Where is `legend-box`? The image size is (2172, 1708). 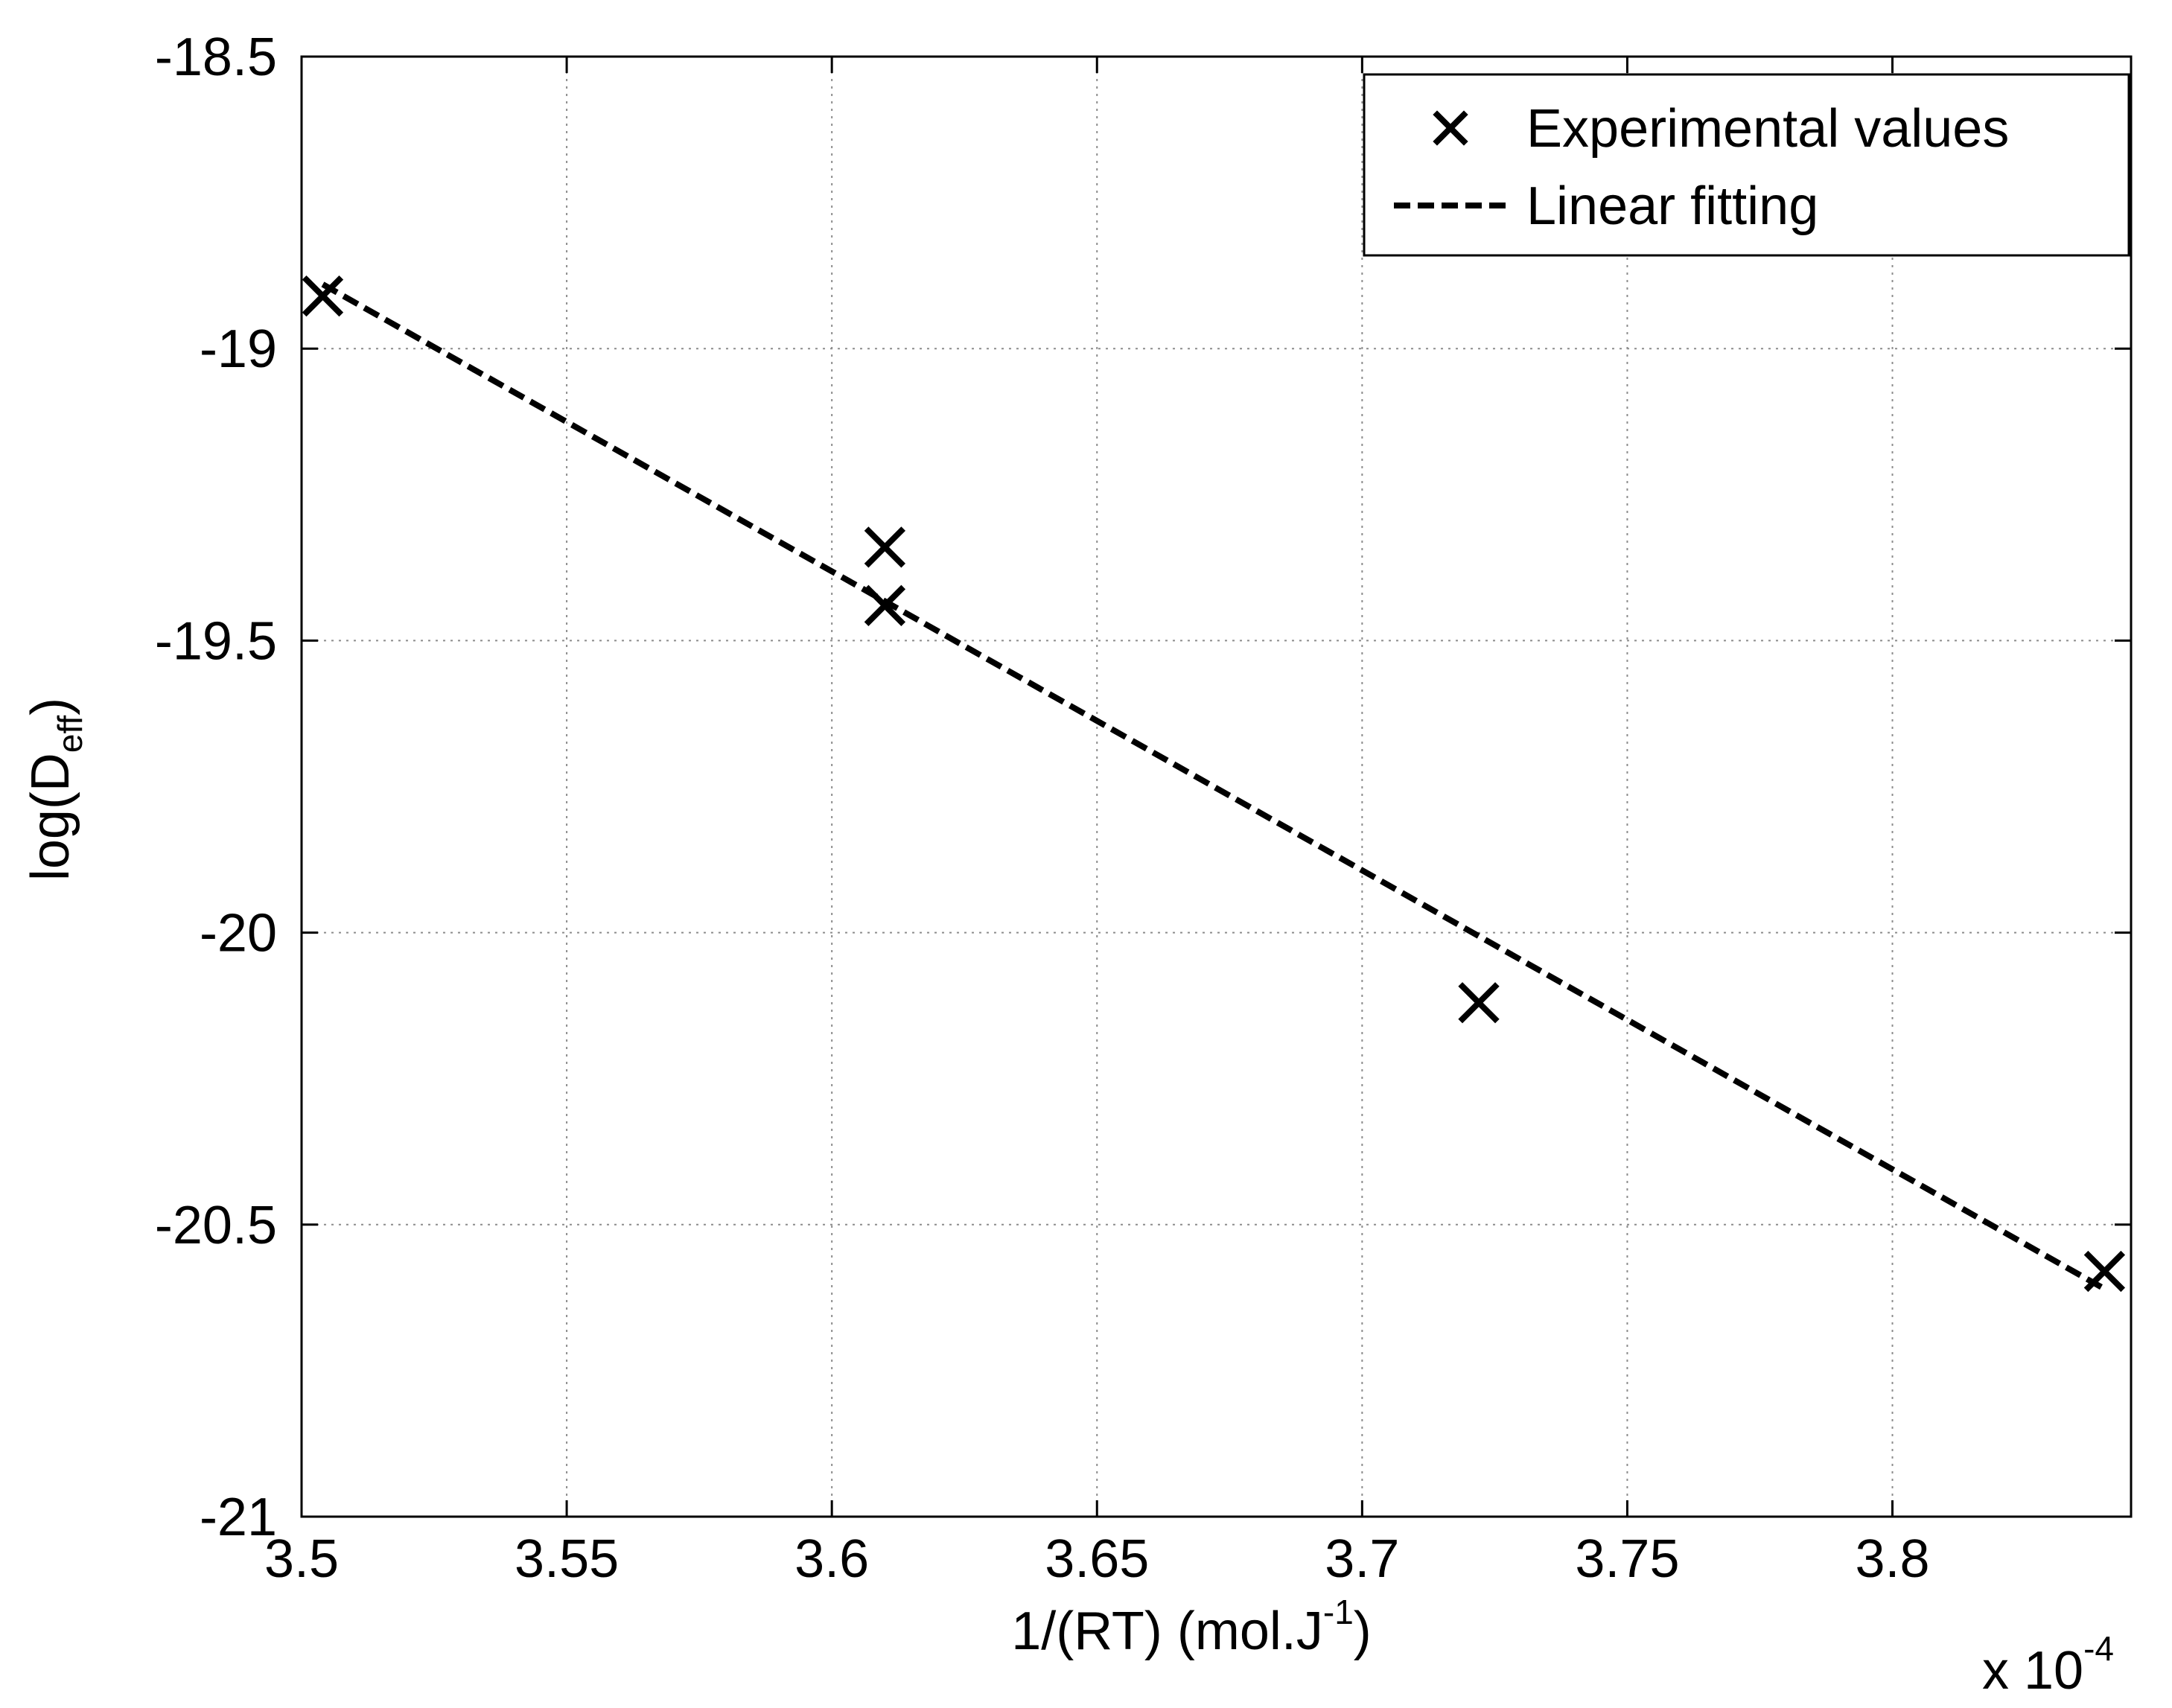 legend-box is located at coordinates (1746, 165).